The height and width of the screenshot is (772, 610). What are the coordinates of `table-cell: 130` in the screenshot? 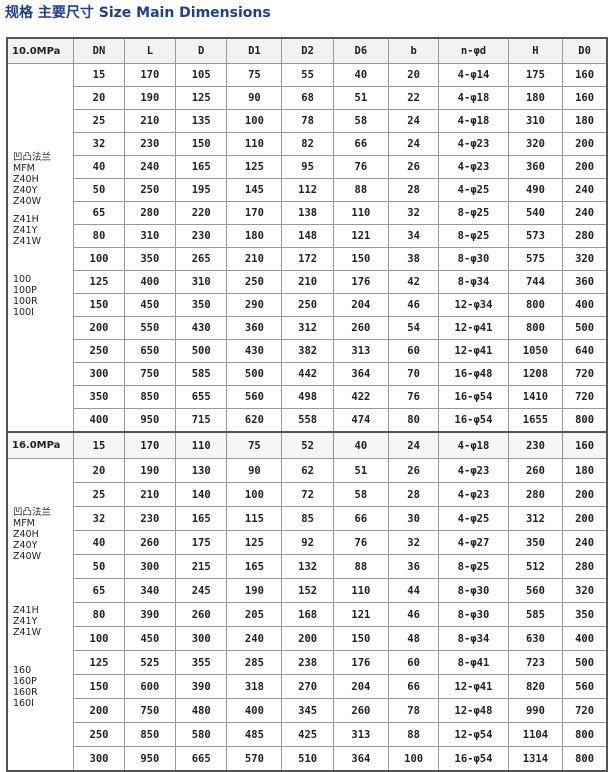 It's located at (201, 470).